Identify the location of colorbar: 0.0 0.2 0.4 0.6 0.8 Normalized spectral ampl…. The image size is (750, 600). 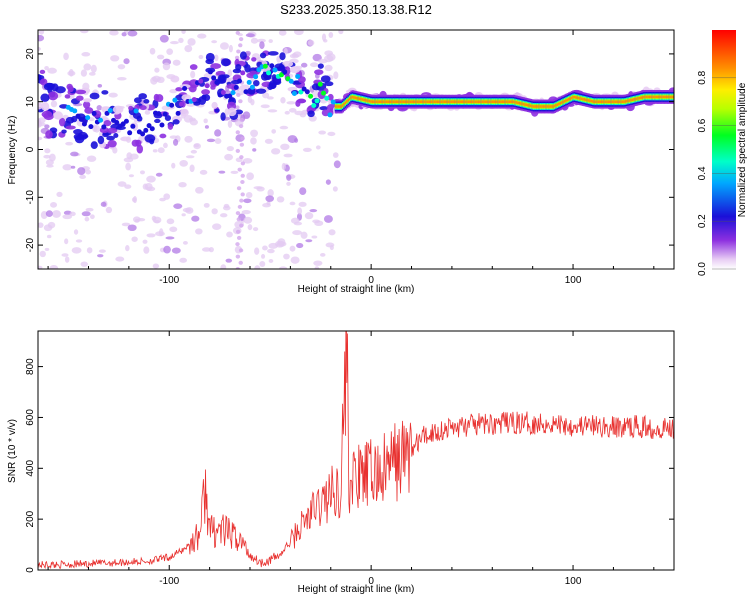
(722, 153).